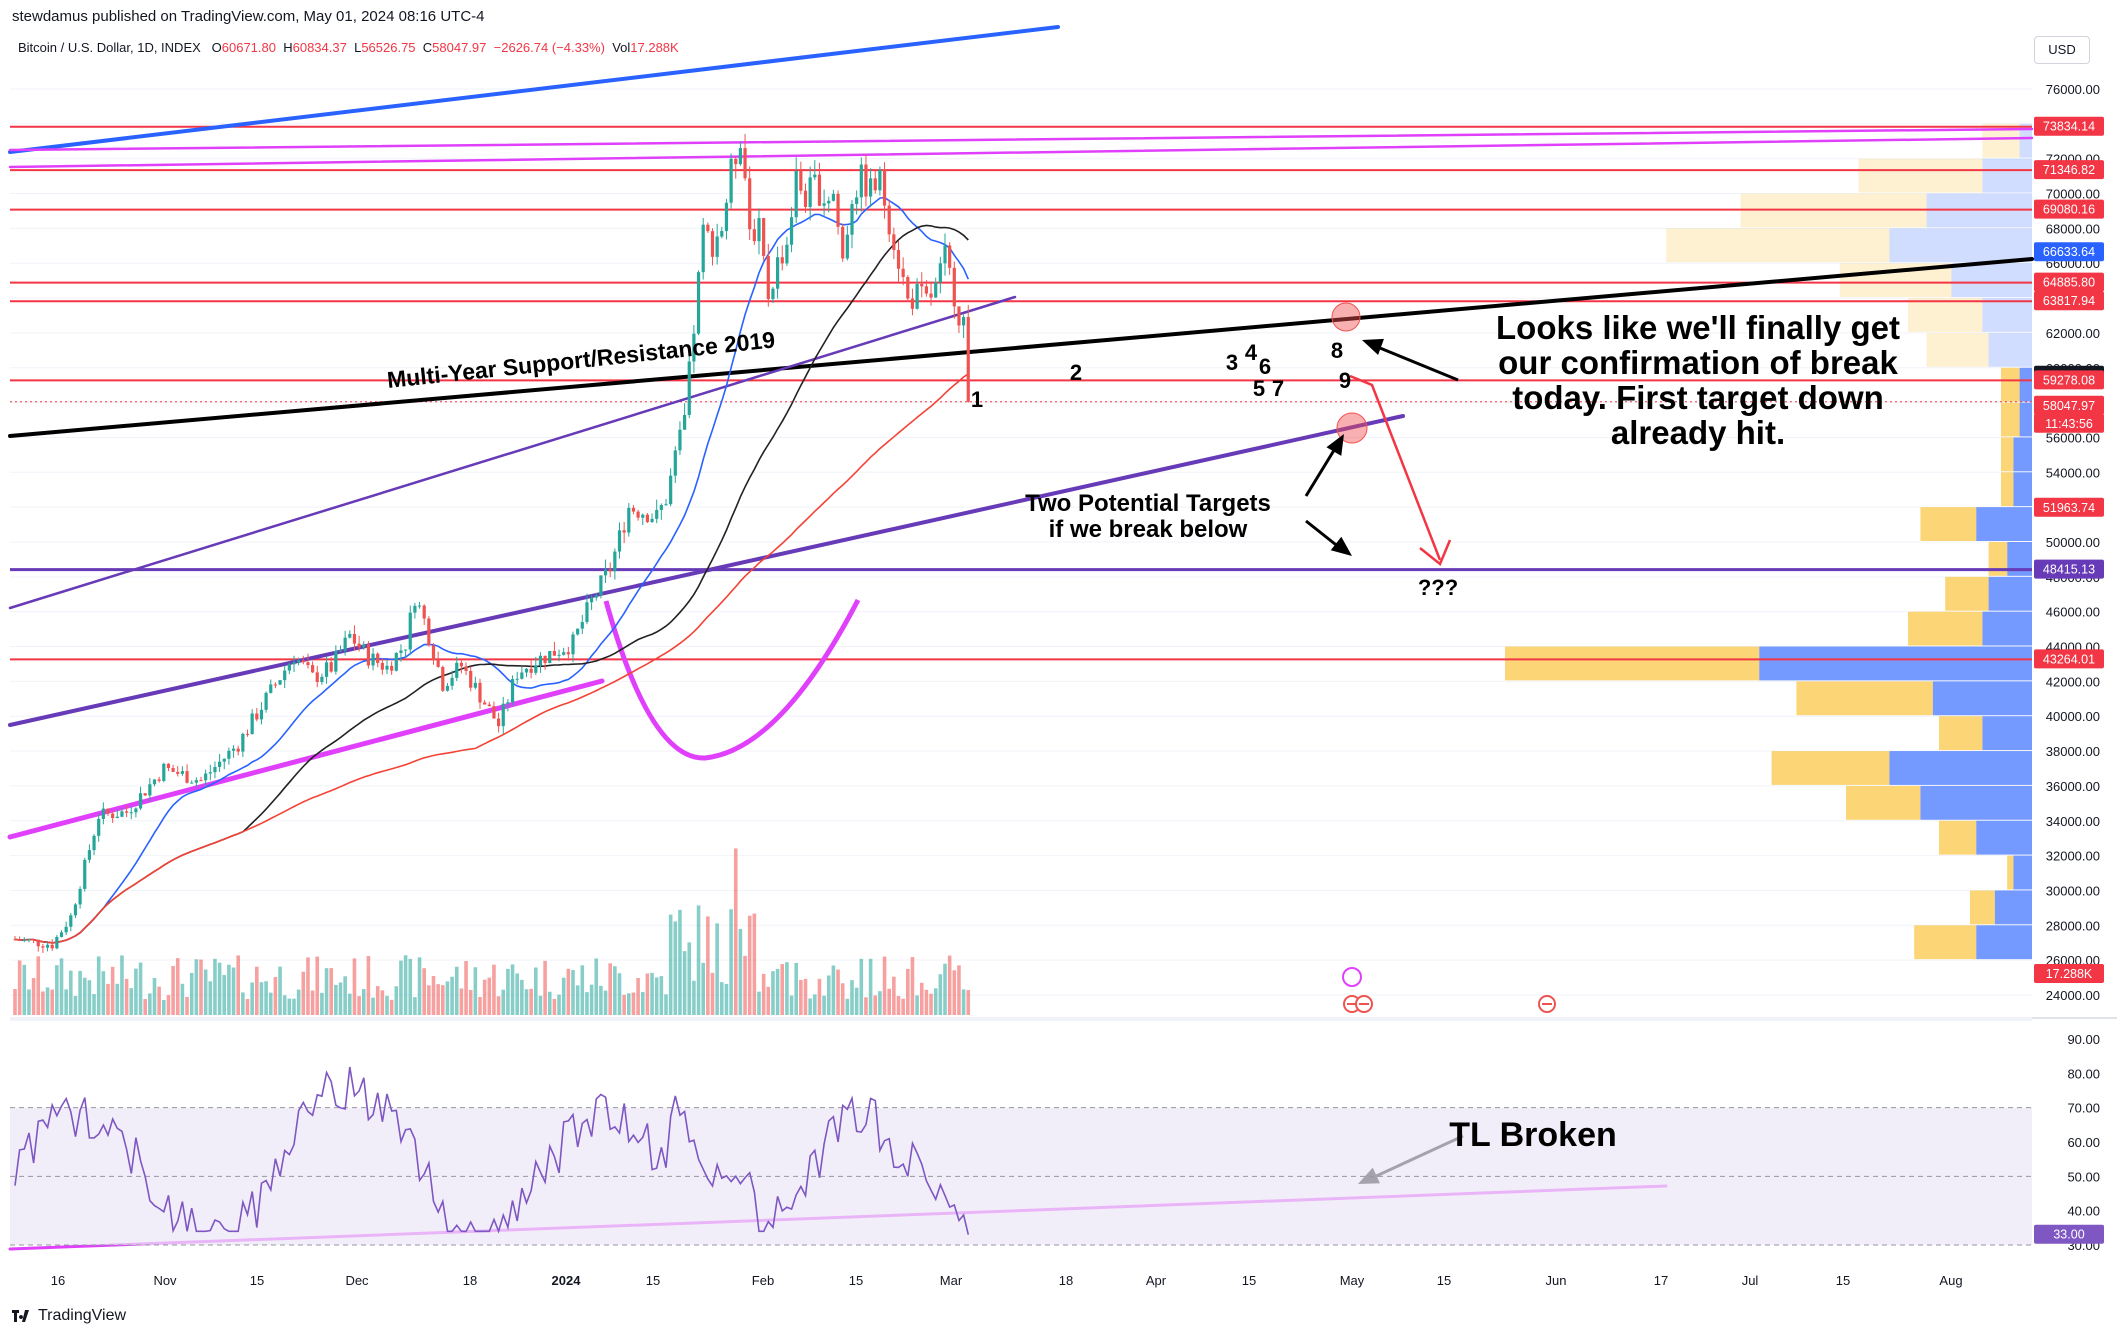 The height and width of the screenshot is (1335, 2117). I want to click on price-tick-24: 28000.00, so click(2073, 925).